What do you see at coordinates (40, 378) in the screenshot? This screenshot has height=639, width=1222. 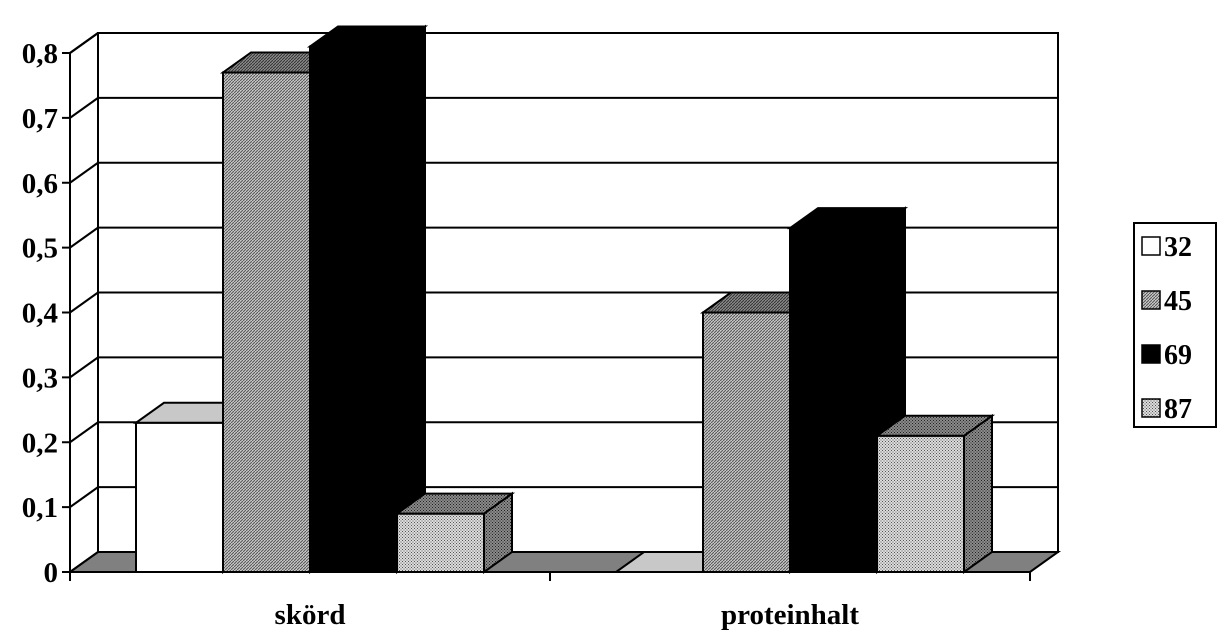 I see `y-tick-label: 0,3` at bounding box center [40, 378].